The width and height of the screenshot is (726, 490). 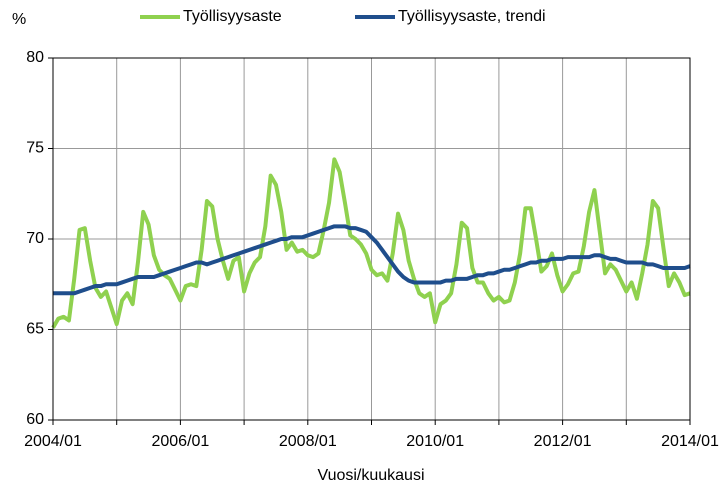 I want to click on x-tick-label: 2006/01, so click(x=180, y=441).